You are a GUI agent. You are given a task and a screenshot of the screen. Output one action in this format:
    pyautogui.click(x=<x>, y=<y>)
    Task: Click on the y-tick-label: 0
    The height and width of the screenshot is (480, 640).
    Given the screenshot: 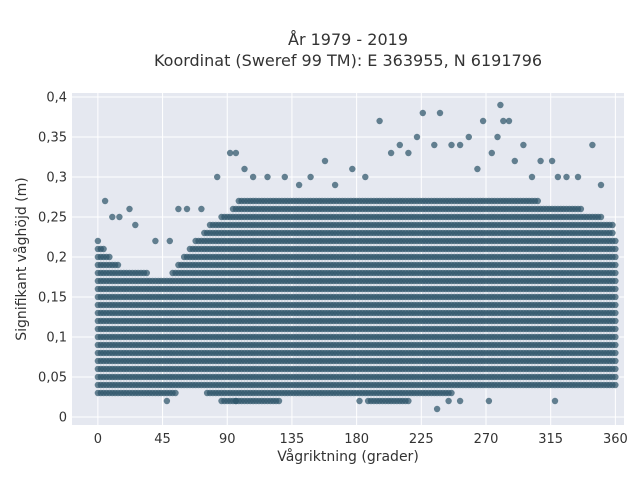 What is the action you would take?
    pyautogui.click(x=63, y=418)
    